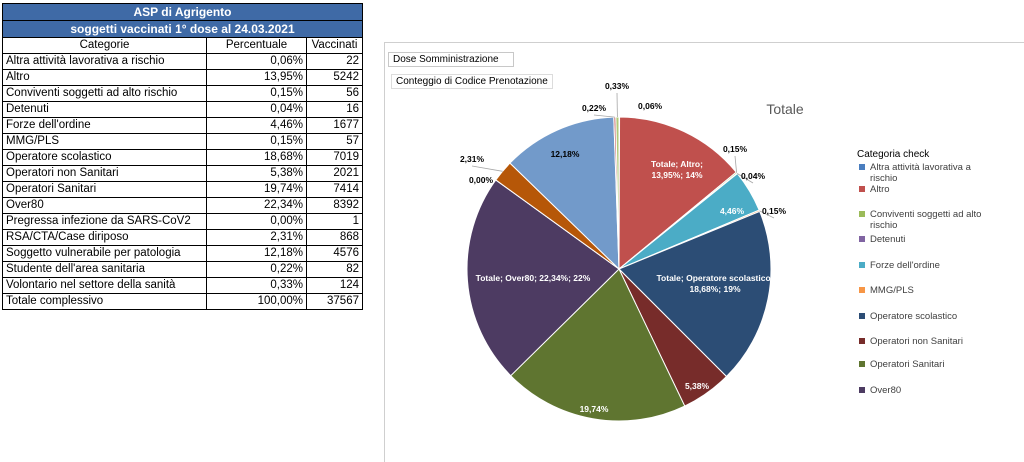 This screenshot has height=462, width=1024. I want to click on count-cell: 868, so click(335, 238).